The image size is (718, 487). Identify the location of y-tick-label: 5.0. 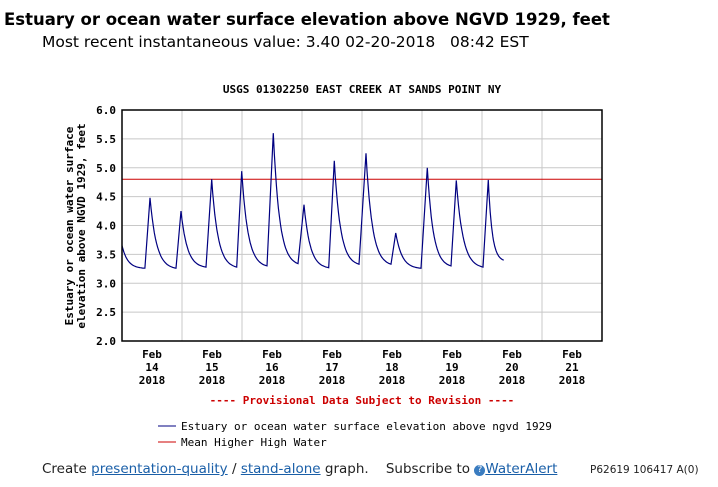
(106, 168).